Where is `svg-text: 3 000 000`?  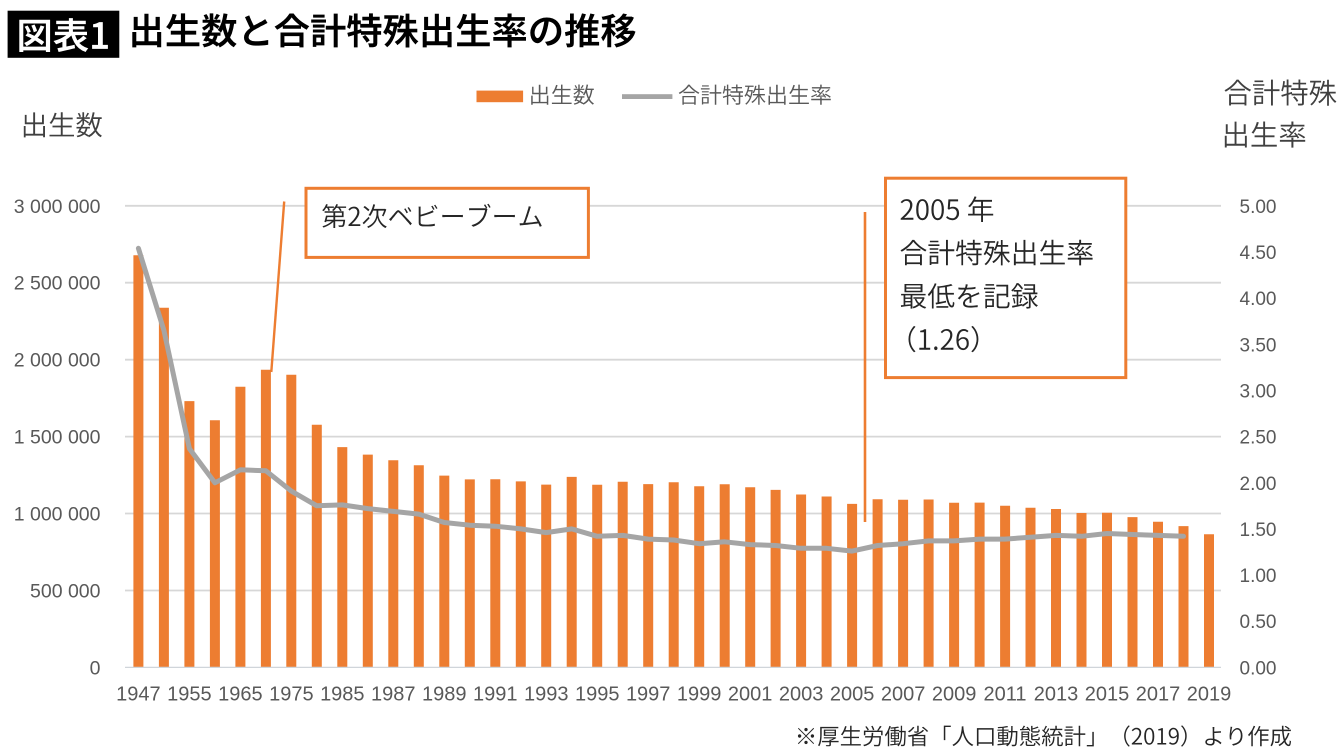 svg-text: 3 000 000 is located at coordinates (57, 207).